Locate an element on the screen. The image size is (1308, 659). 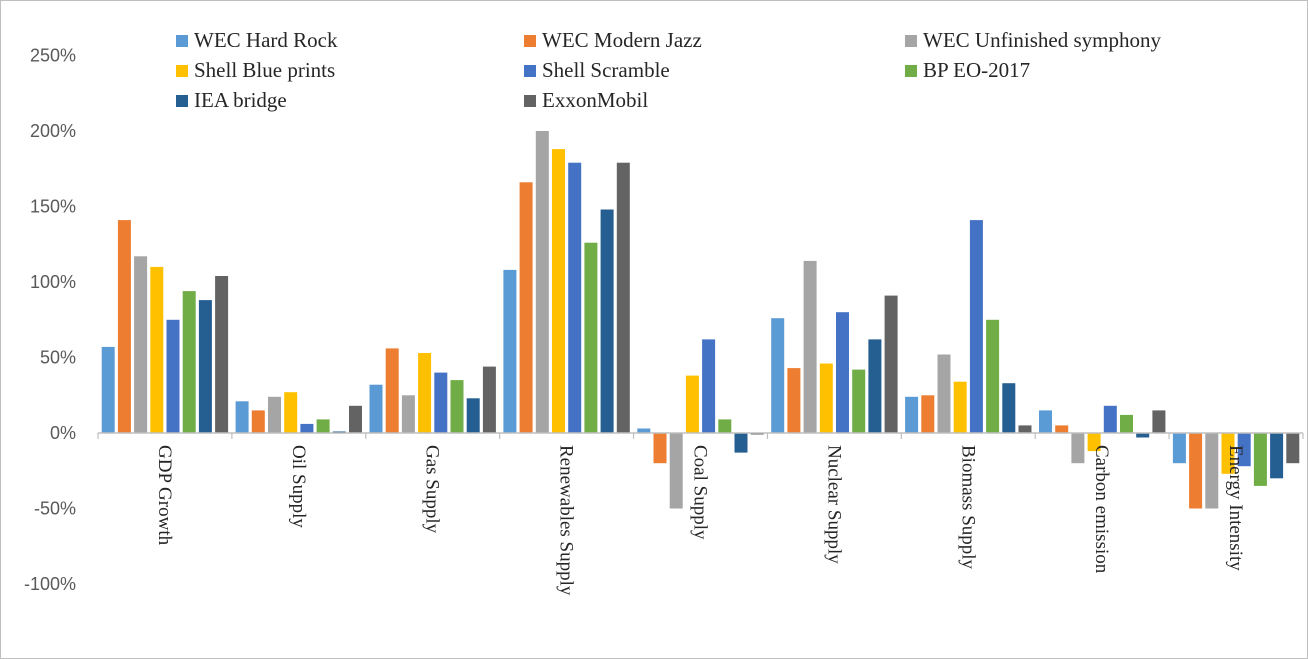
y-tick-label: -50% is located at coordinates (55, 509).